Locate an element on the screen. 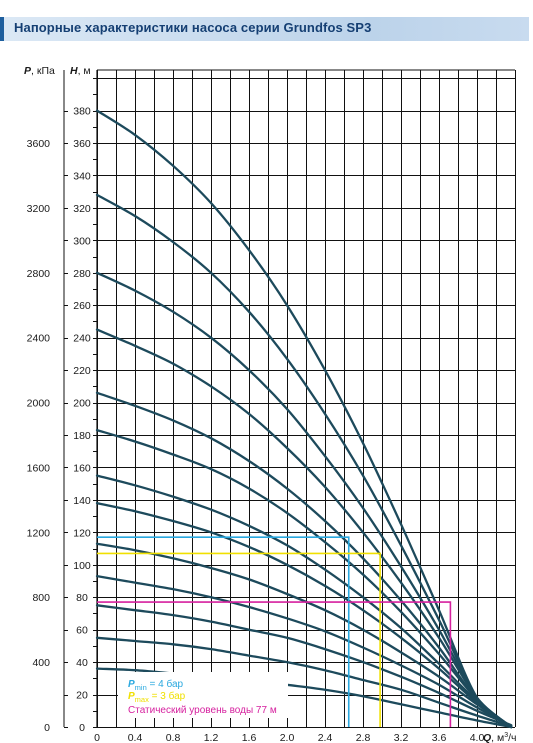 Image resolution: width=533 pixels, height=743 pixels. p-tick-label: 3200 is located at coordinates (39, 209).